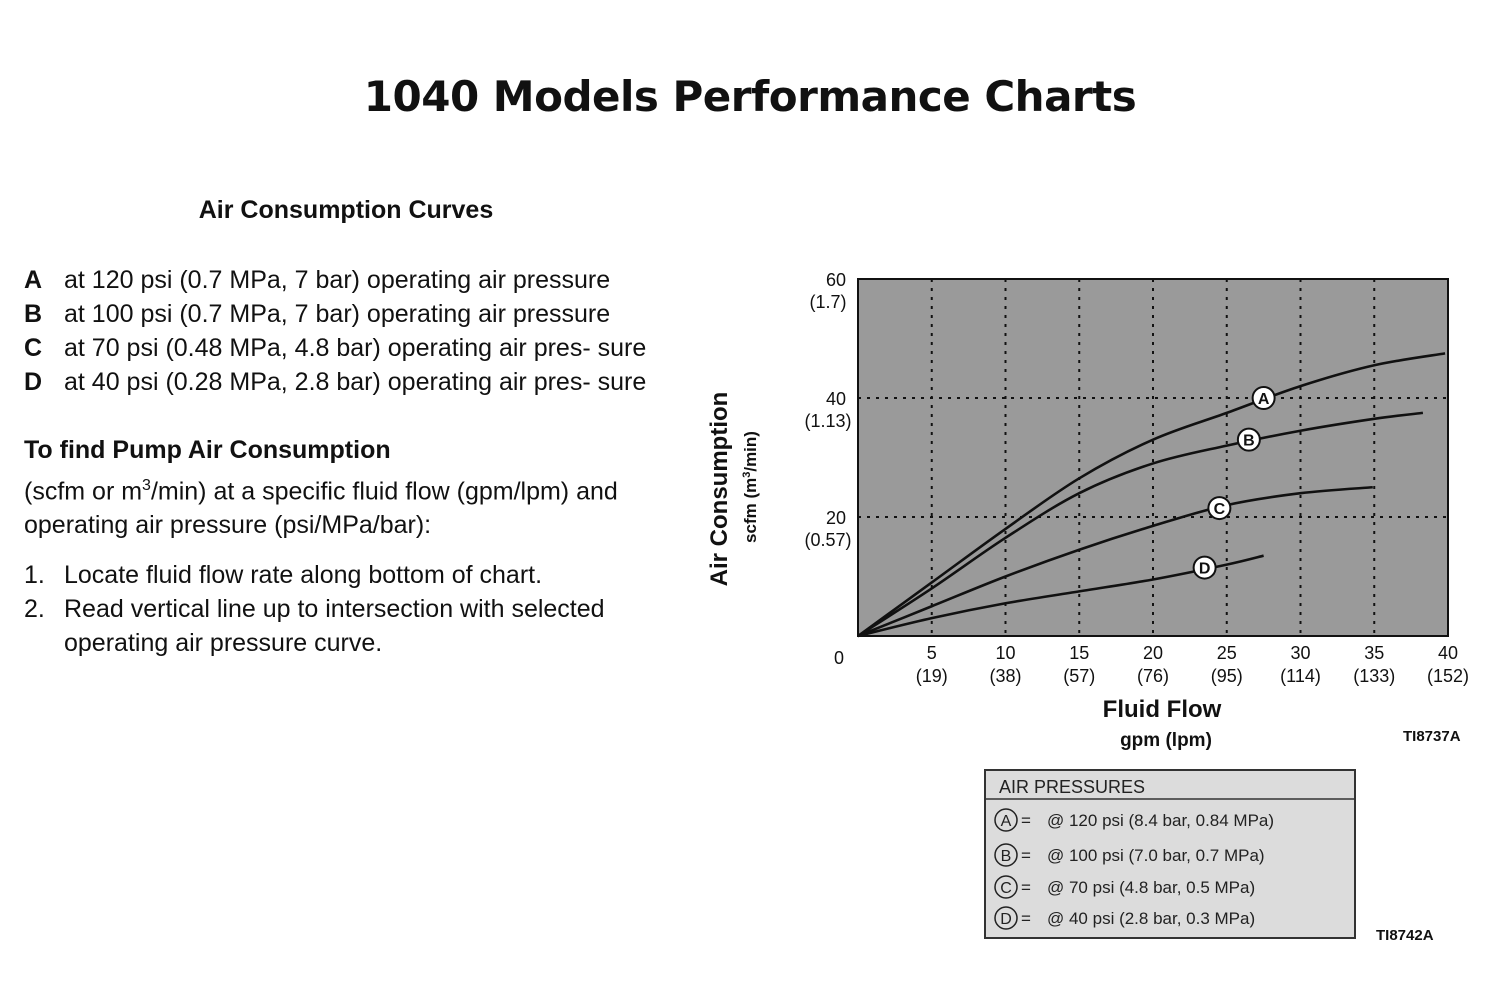 The height and width of the screenshot is (1005, 1500). Describe the element at coordinates (932, 676) in the screenshot. I see `x-tick-sublabel: (19)` at that location.